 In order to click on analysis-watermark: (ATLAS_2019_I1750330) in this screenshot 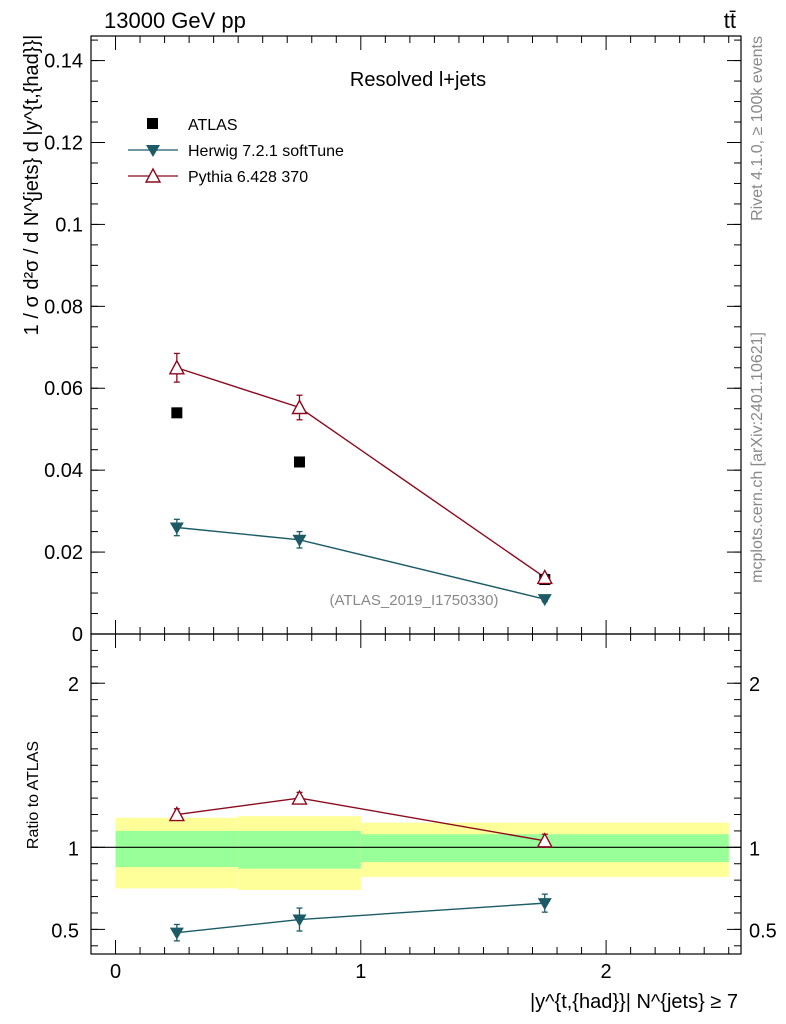, I will do `click(413, 600)`.